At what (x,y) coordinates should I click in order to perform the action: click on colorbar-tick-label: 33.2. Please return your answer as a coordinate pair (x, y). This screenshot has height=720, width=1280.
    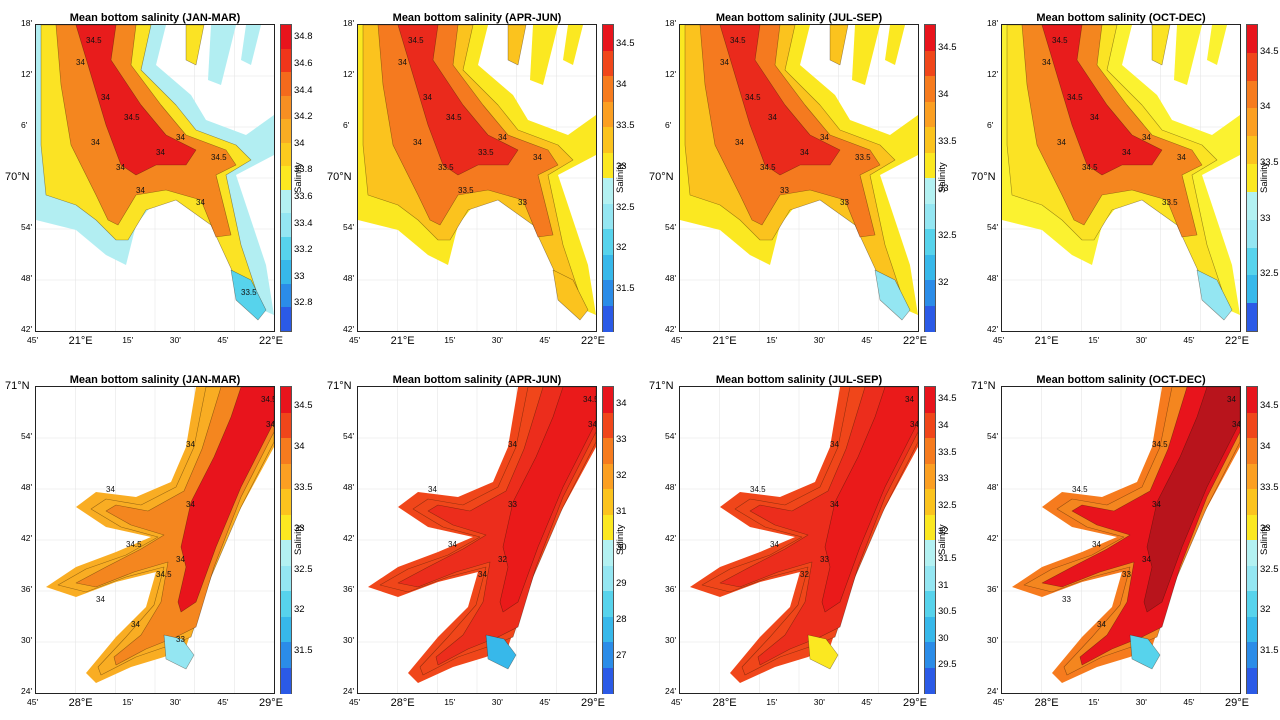
    Looking at the image, I should click on (303, 250).